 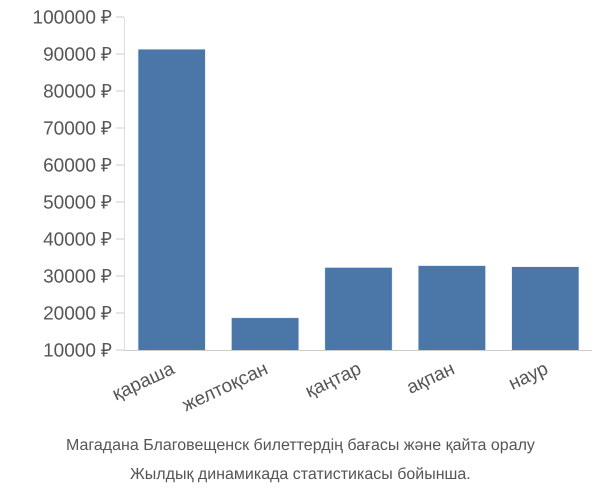 What do you see at coordinates (300, 445) in the screenshot?
I see `text: Магадана Благовещенск билеттердің бағасы және қайта оралу` at bounding box center [300, 445].